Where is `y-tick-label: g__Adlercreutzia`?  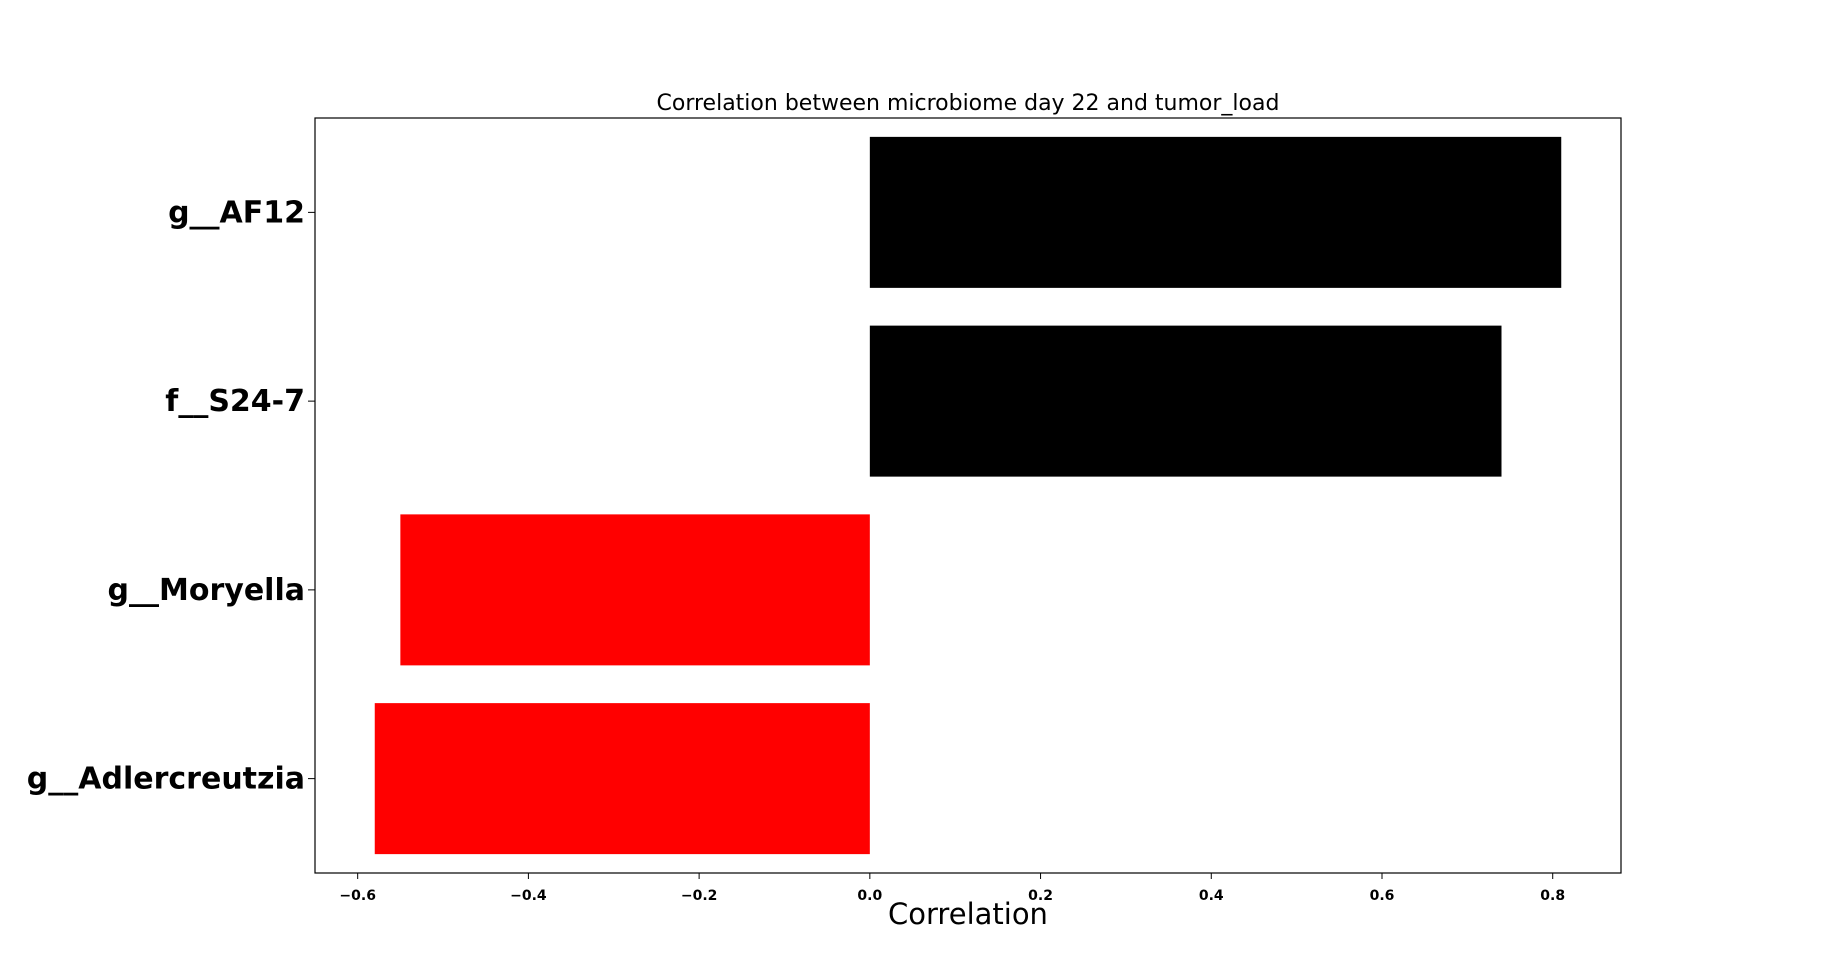
y-tick-label: g__Adlercreutzia is located at coordinates (166, 779).